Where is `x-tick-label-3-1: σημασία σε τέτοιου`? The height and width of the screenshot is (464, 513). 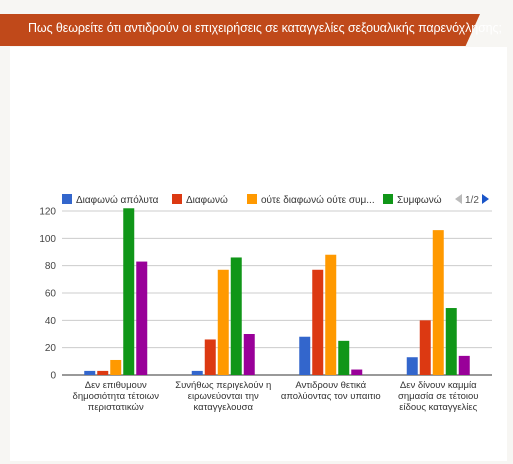 x-tick-label-3-1: σημασία σε τέτοιου is located at coordinates (438, 396).